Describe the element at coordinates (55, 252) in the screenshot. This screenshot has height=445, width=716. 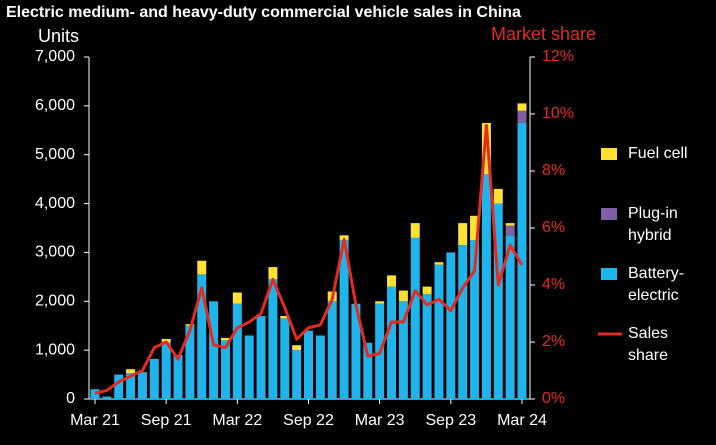
I see `y-tick-label: 3,000` at that location.